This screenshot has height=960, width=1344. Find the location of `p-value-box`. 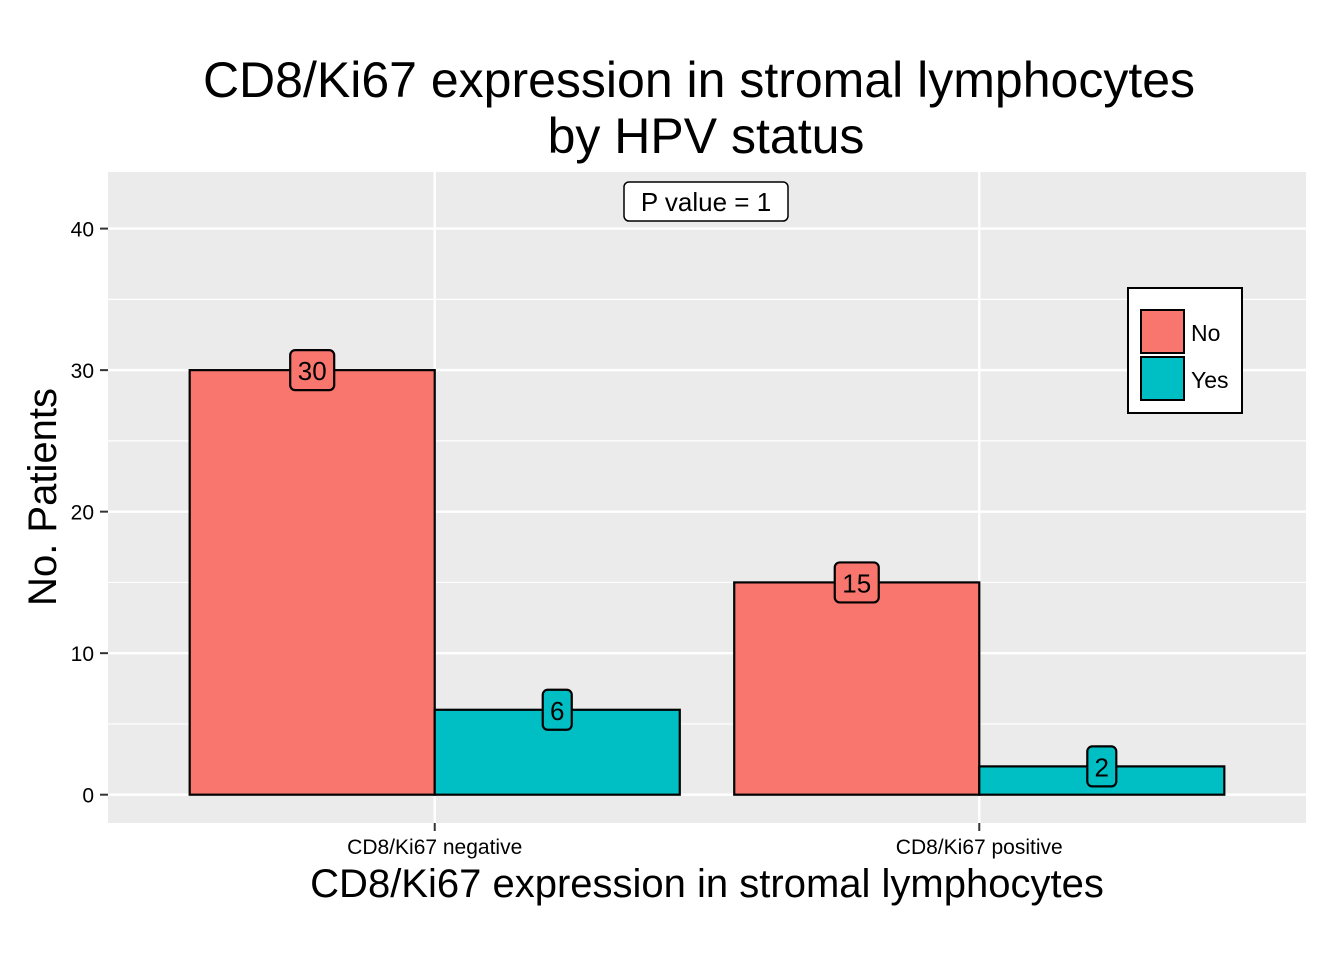

p-value-box is located at coordinates (706, 201).